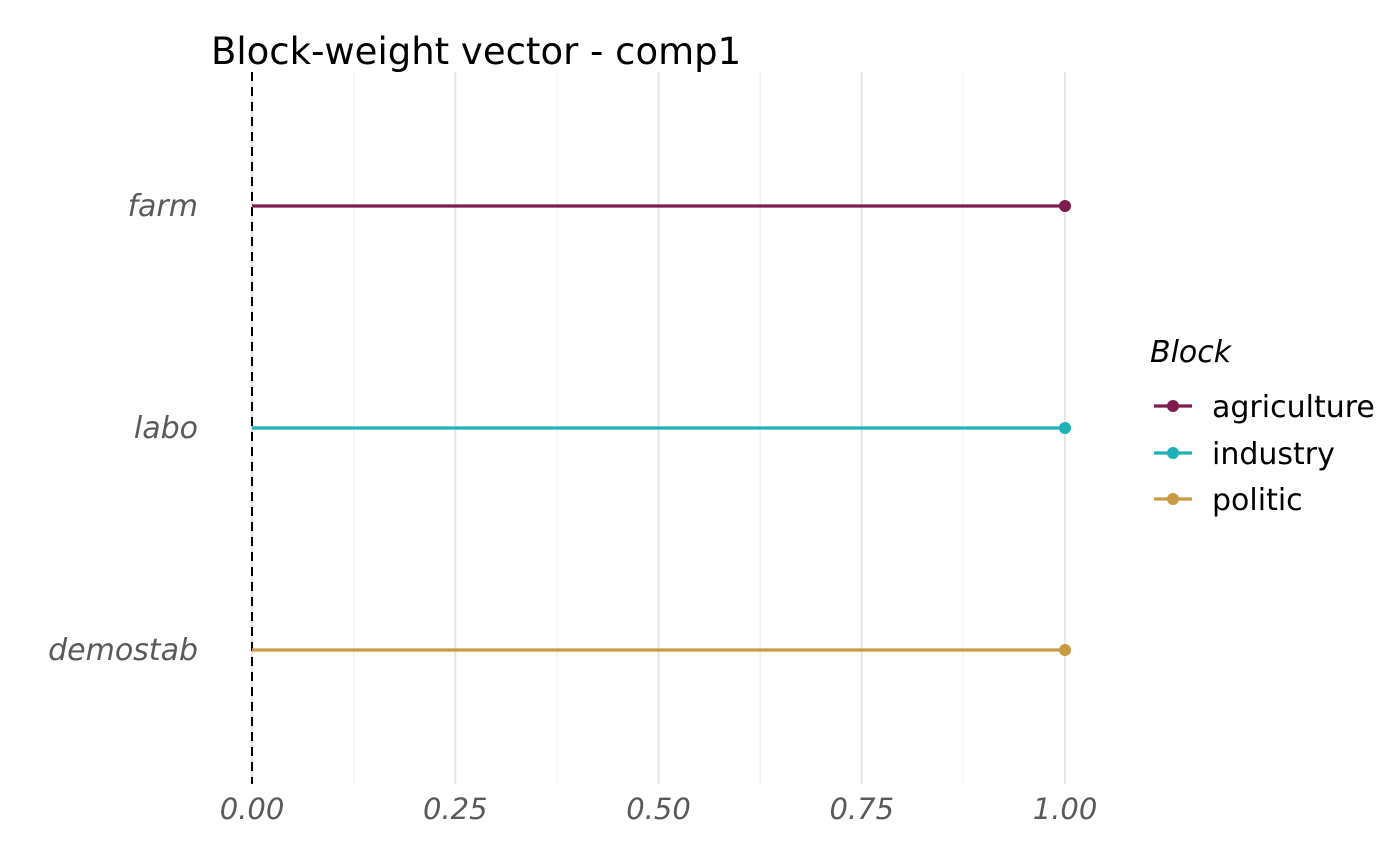 The height and width of the screenshot is (866, 1400). What do you see at coordinates (1065, 809) in the screenshot?
I see `x-tick-label-4: 1.00` at bounding box center [1065, 809].